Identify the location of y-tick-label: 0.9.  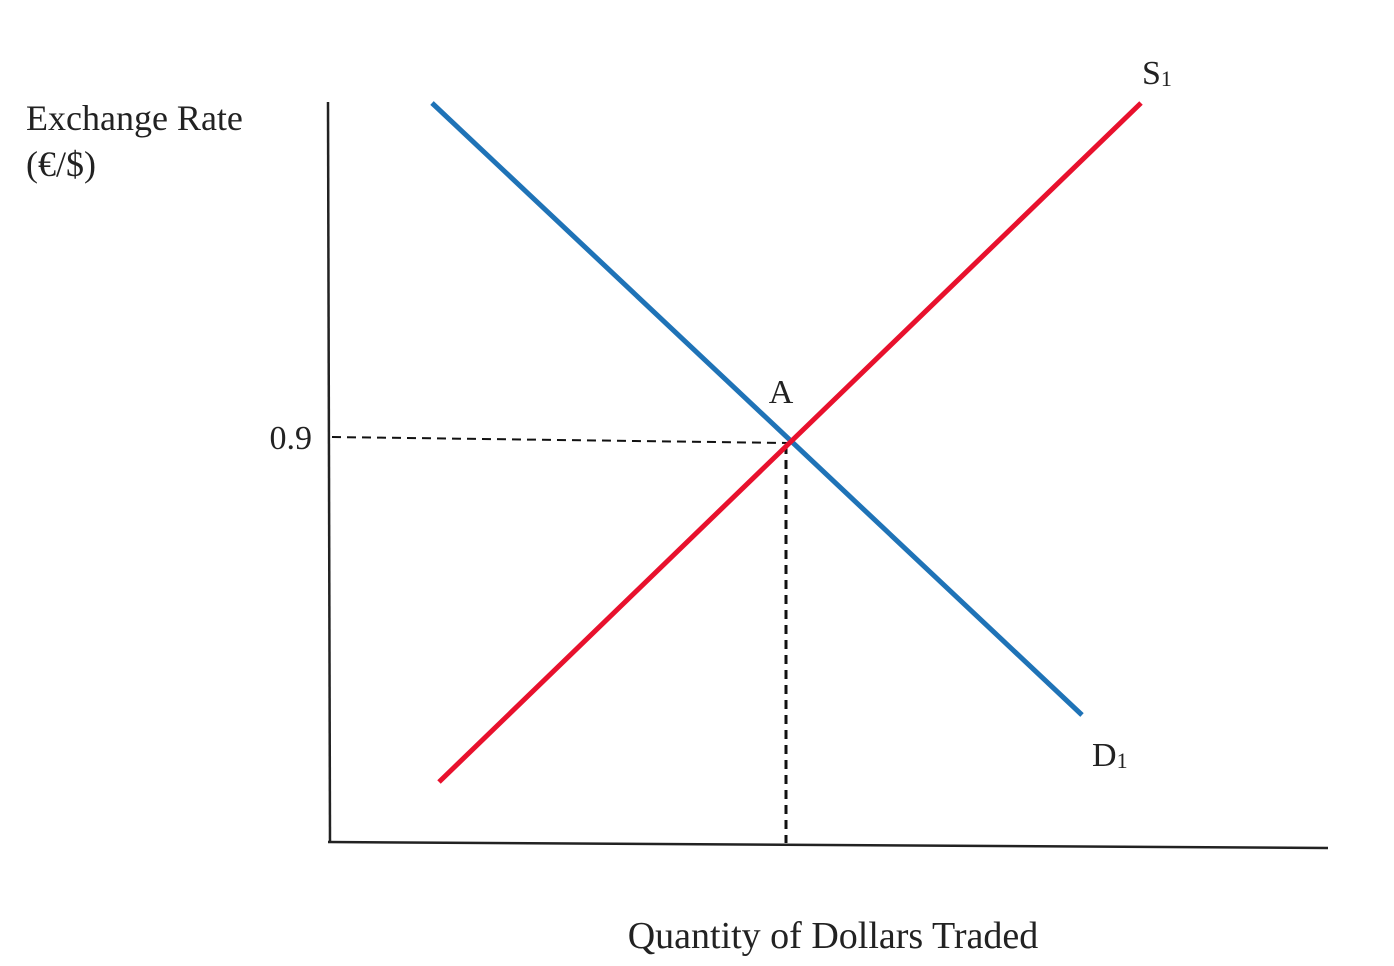
(291, 438).